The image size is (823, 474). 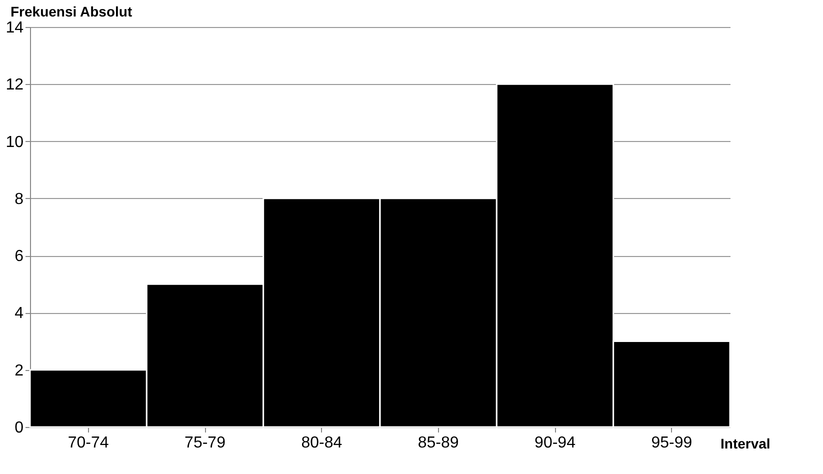 I want to click on y-tick-label: 6, so click(x=19, y=257).